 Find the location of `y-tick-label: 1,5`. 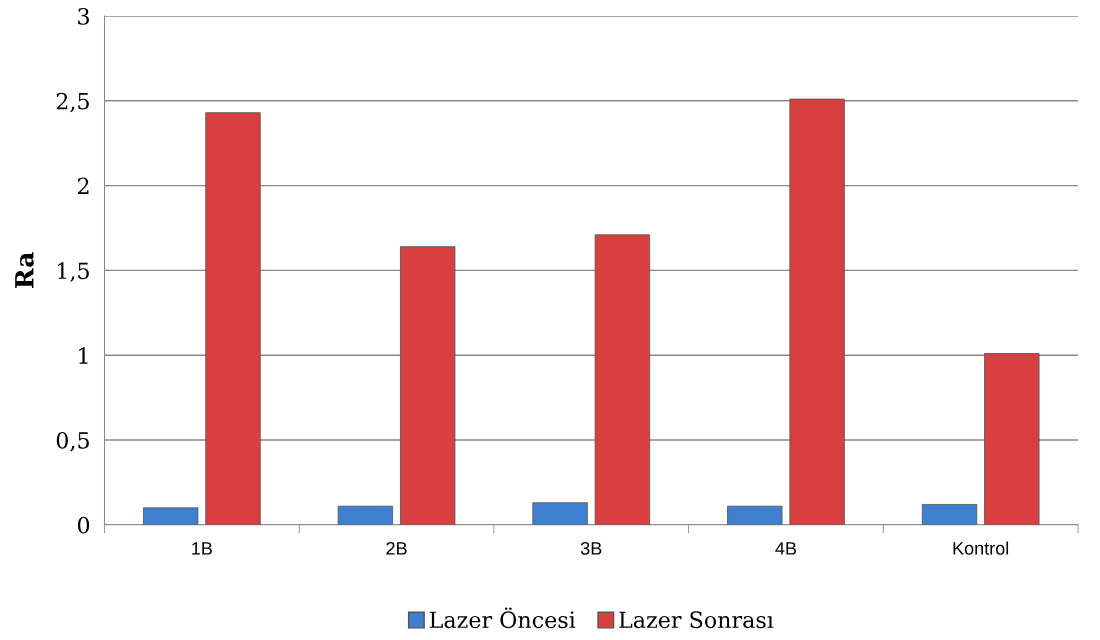

y-tick-label: 1,5 is located at coordinates (73, 272).